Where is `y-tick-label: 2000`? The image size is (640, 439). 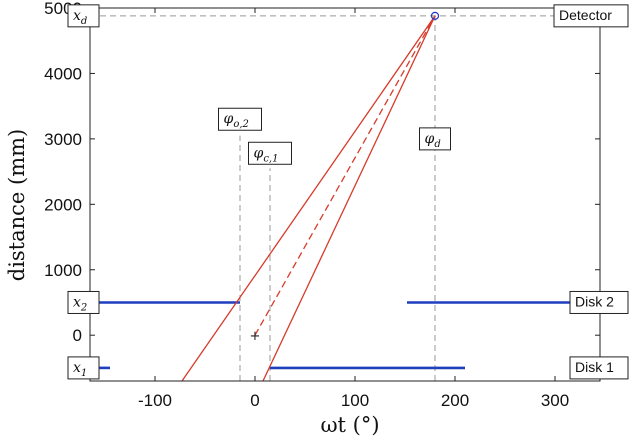
y-tick-label: 2000 is located at coordinates (63, 204).